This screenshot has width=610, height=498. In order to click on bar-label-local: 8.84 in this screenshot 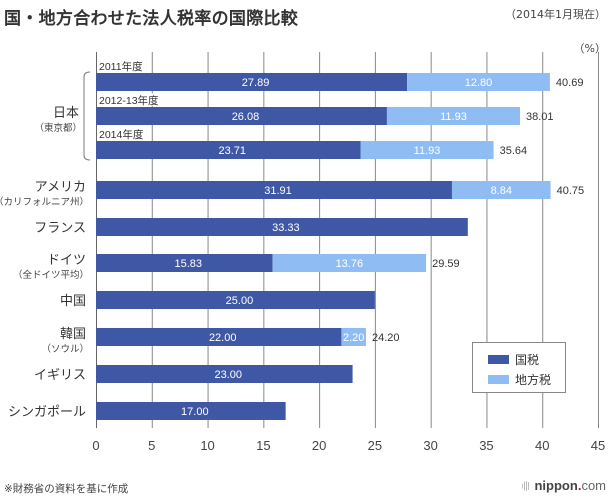, I will do `click(501, 191)`.